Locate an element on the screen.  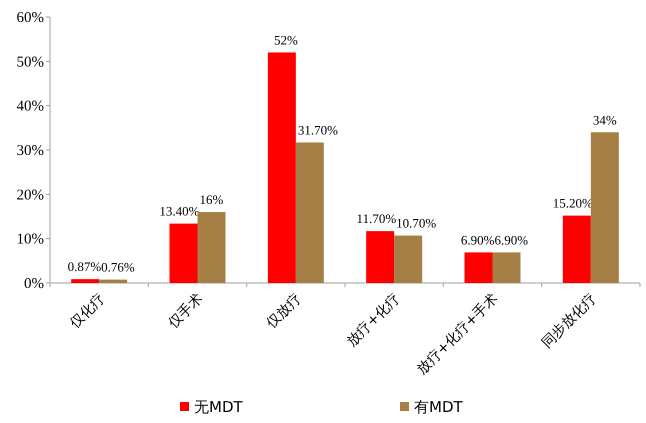
x-tick-label: 放疗+化疗+手术 is located at coordinates (458, 334).